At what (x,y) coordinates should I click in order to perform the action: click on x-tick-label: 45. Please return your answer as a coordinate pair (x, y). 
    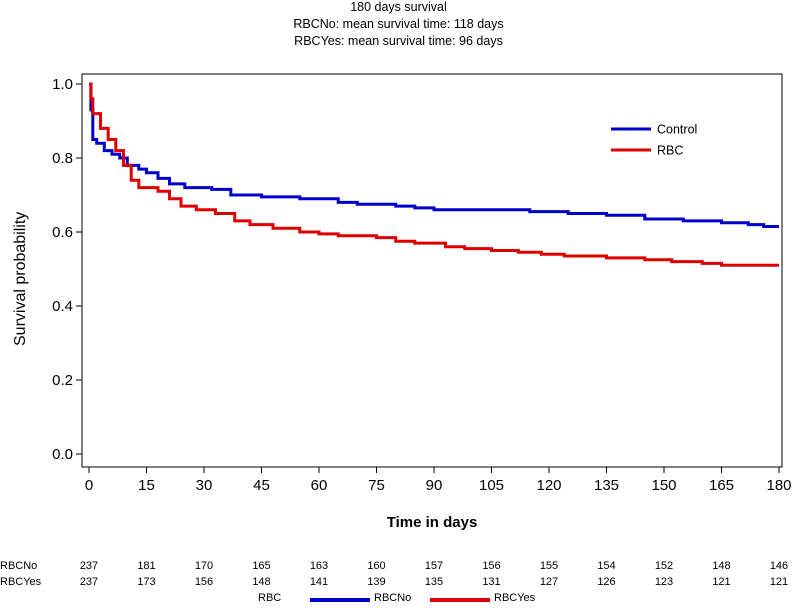
    Looking at the image, I should click on (261, 485).